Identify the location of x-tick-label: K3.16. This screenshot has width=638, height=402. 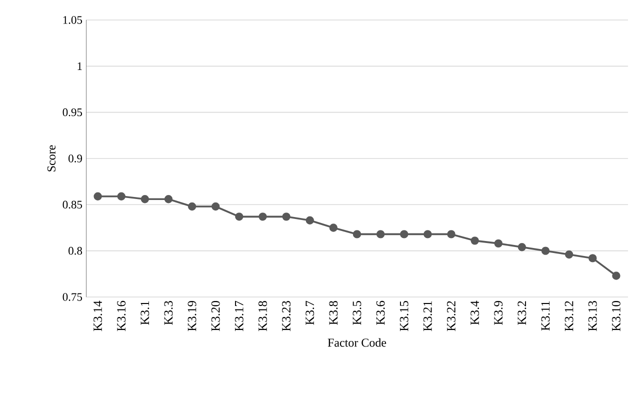
(121, 316).